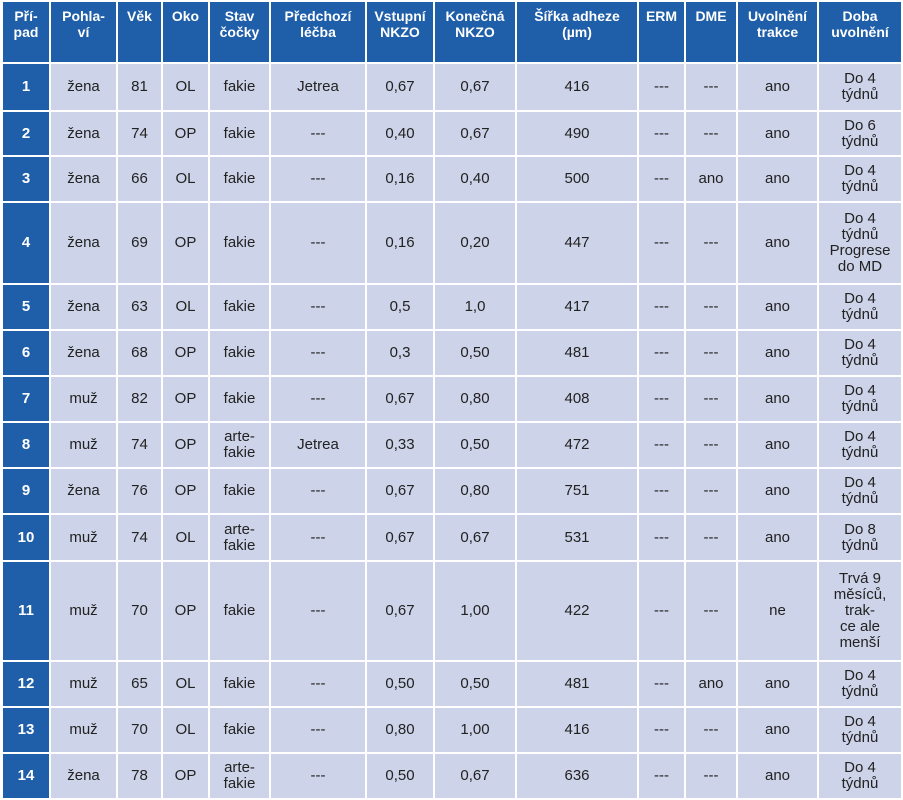 This screenshot has width=903, height=800. Describe the element at coordinates (318, 445) in the screenshot. I see `table-cell: Jetrea` at that location.